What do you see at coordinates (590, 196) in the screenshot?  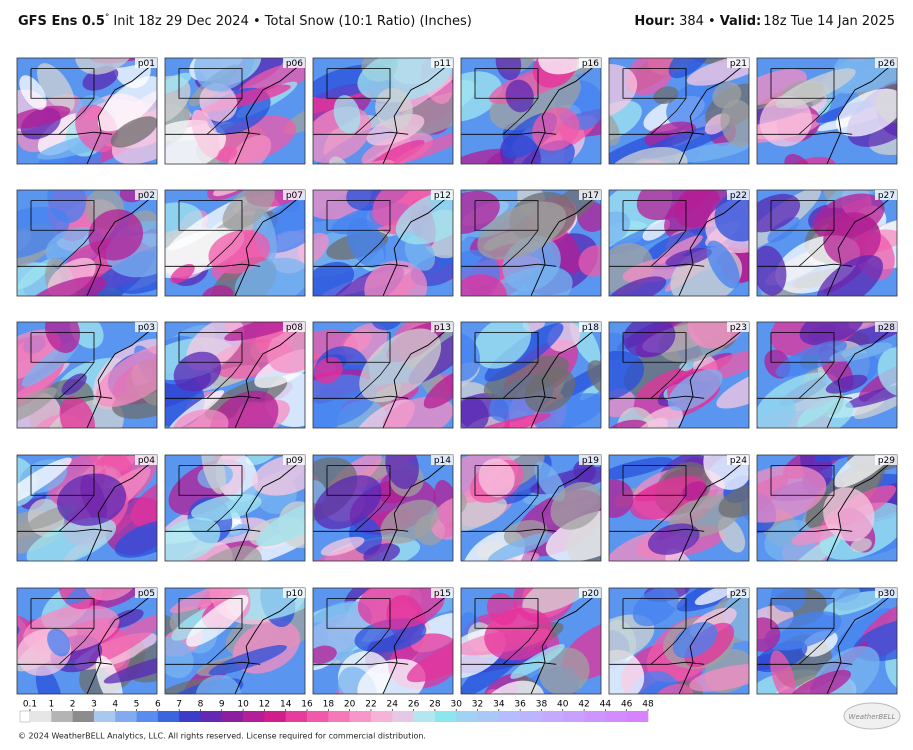 I see `panel-label: p17` at bounding box center [590, 196].